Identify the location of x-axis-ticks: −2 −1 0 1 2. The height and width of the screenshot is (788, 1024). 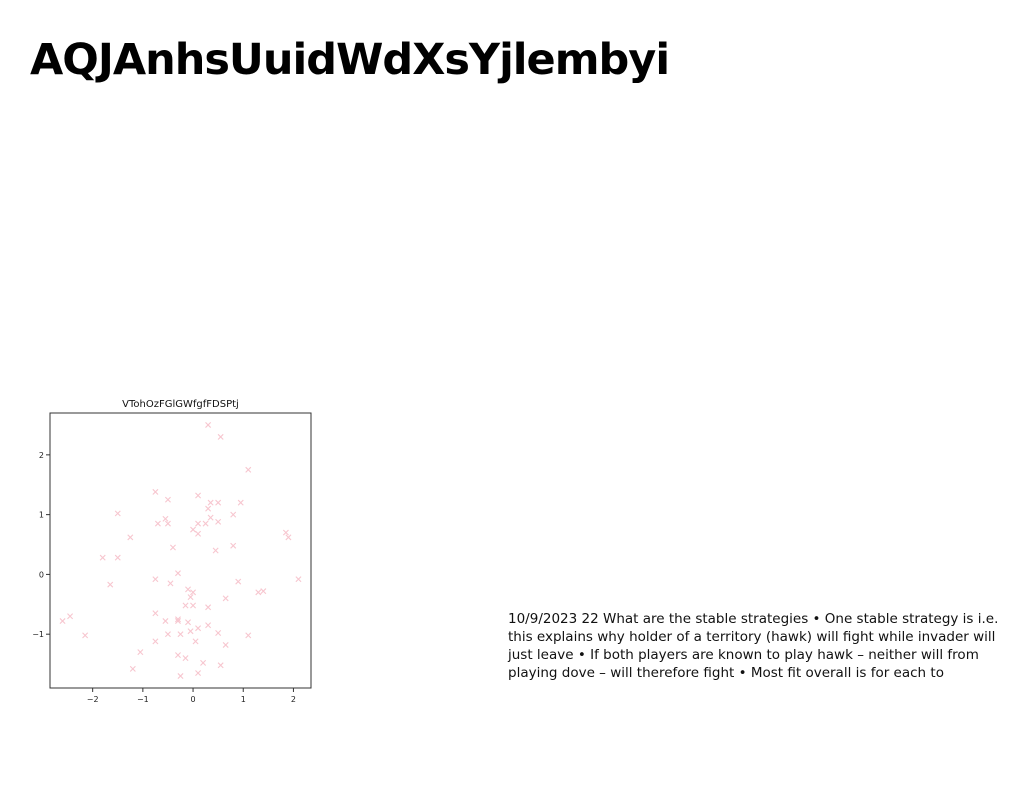
(191, 696).